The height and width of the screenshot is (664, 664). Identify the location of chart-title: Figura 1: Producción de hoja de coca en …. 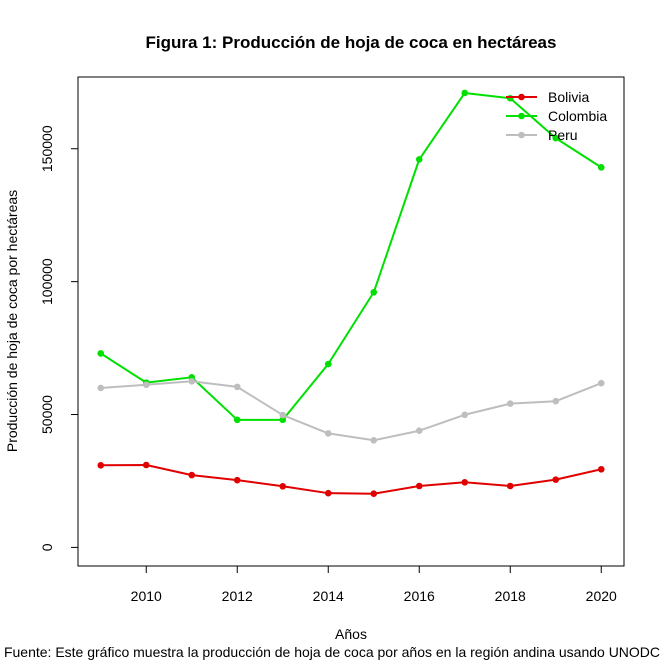
(351, 42).